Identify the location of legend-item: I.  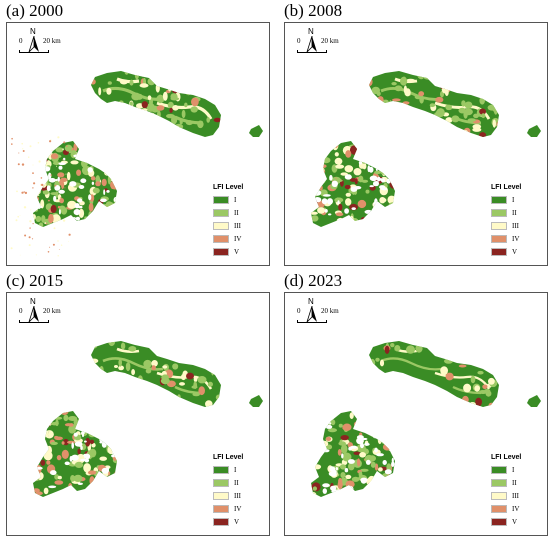
(515, 470).